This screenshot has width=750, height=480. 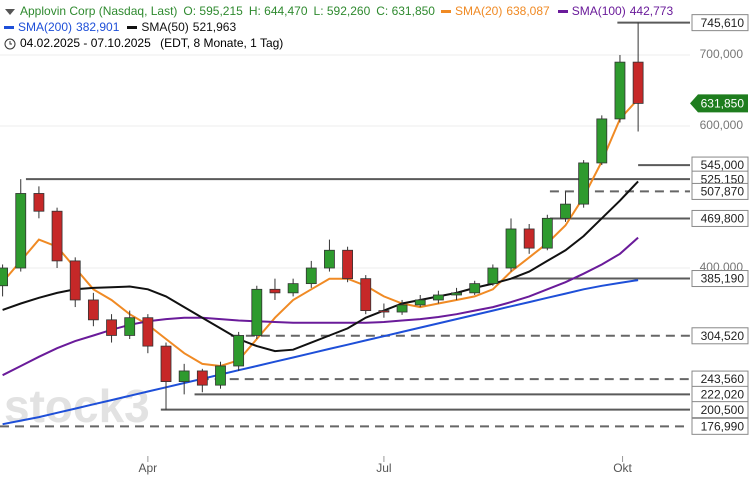 What do you see at coordinates (723, 410) in the screenshot?
I see `level-label: 200,500` at bounding box center [723, 410].